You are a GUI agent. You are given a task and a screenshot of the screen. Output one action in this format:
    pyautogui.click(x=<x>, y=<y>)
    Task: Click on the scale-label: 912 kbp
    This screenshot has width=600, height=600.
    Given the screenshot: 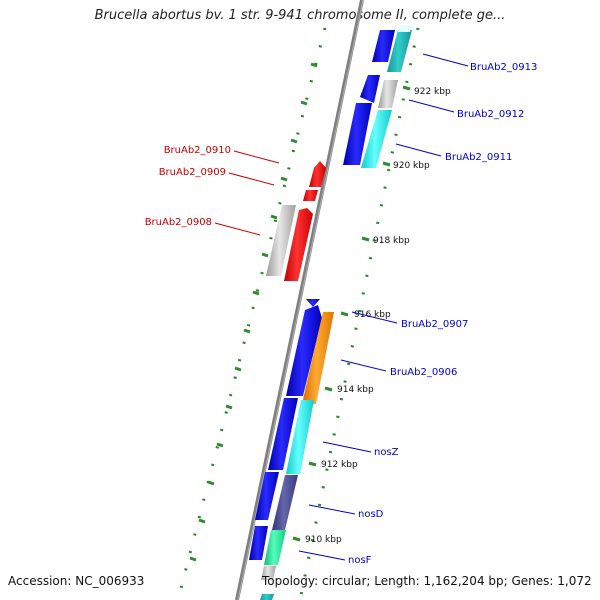 What is the action you would take?
    pyautogui.click(x=339, y=465)
    